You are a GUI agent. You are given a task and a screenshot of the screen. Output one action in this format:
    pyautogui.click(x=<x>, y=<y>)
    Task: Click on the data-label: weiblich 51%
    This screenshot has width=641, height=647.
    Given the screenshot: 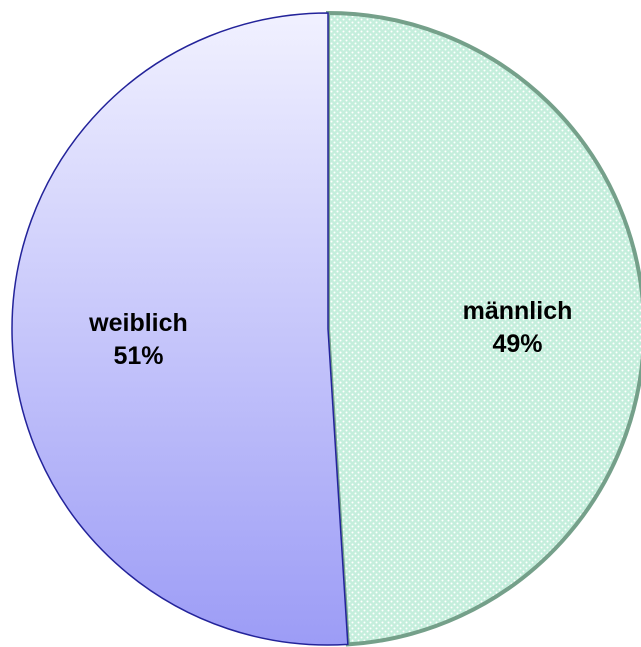 What is the action you would take?
    pyautogui.click(x=138, y=339)
    